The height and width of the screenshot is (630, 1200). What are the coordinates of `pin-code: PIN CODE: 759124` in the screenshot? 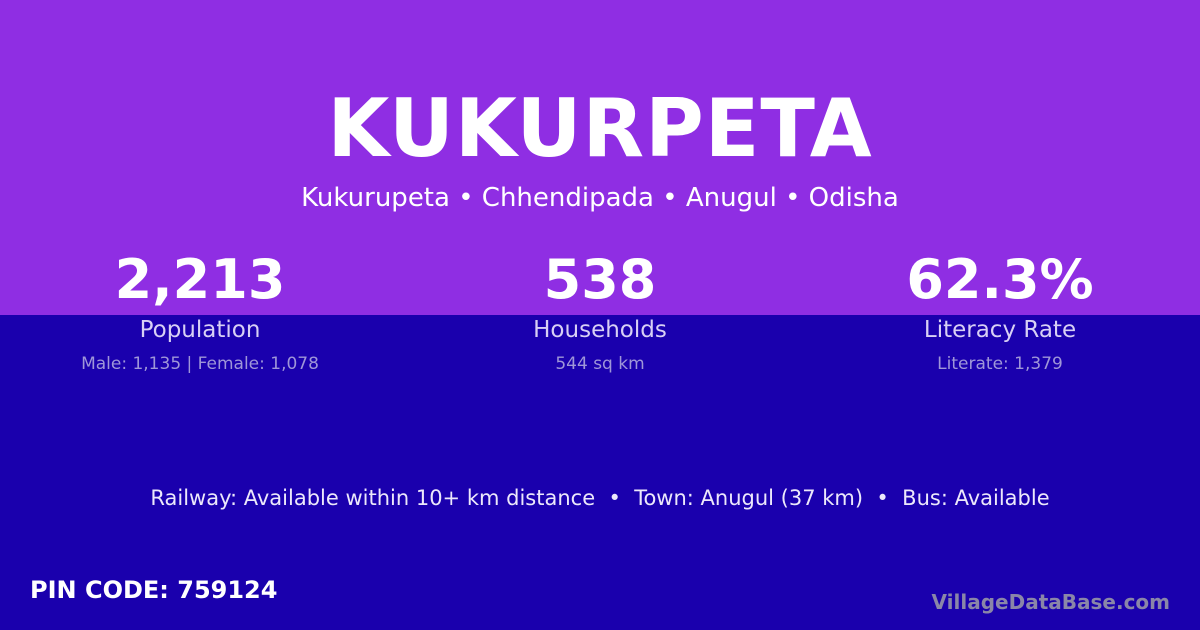 It's located at (154, 590).